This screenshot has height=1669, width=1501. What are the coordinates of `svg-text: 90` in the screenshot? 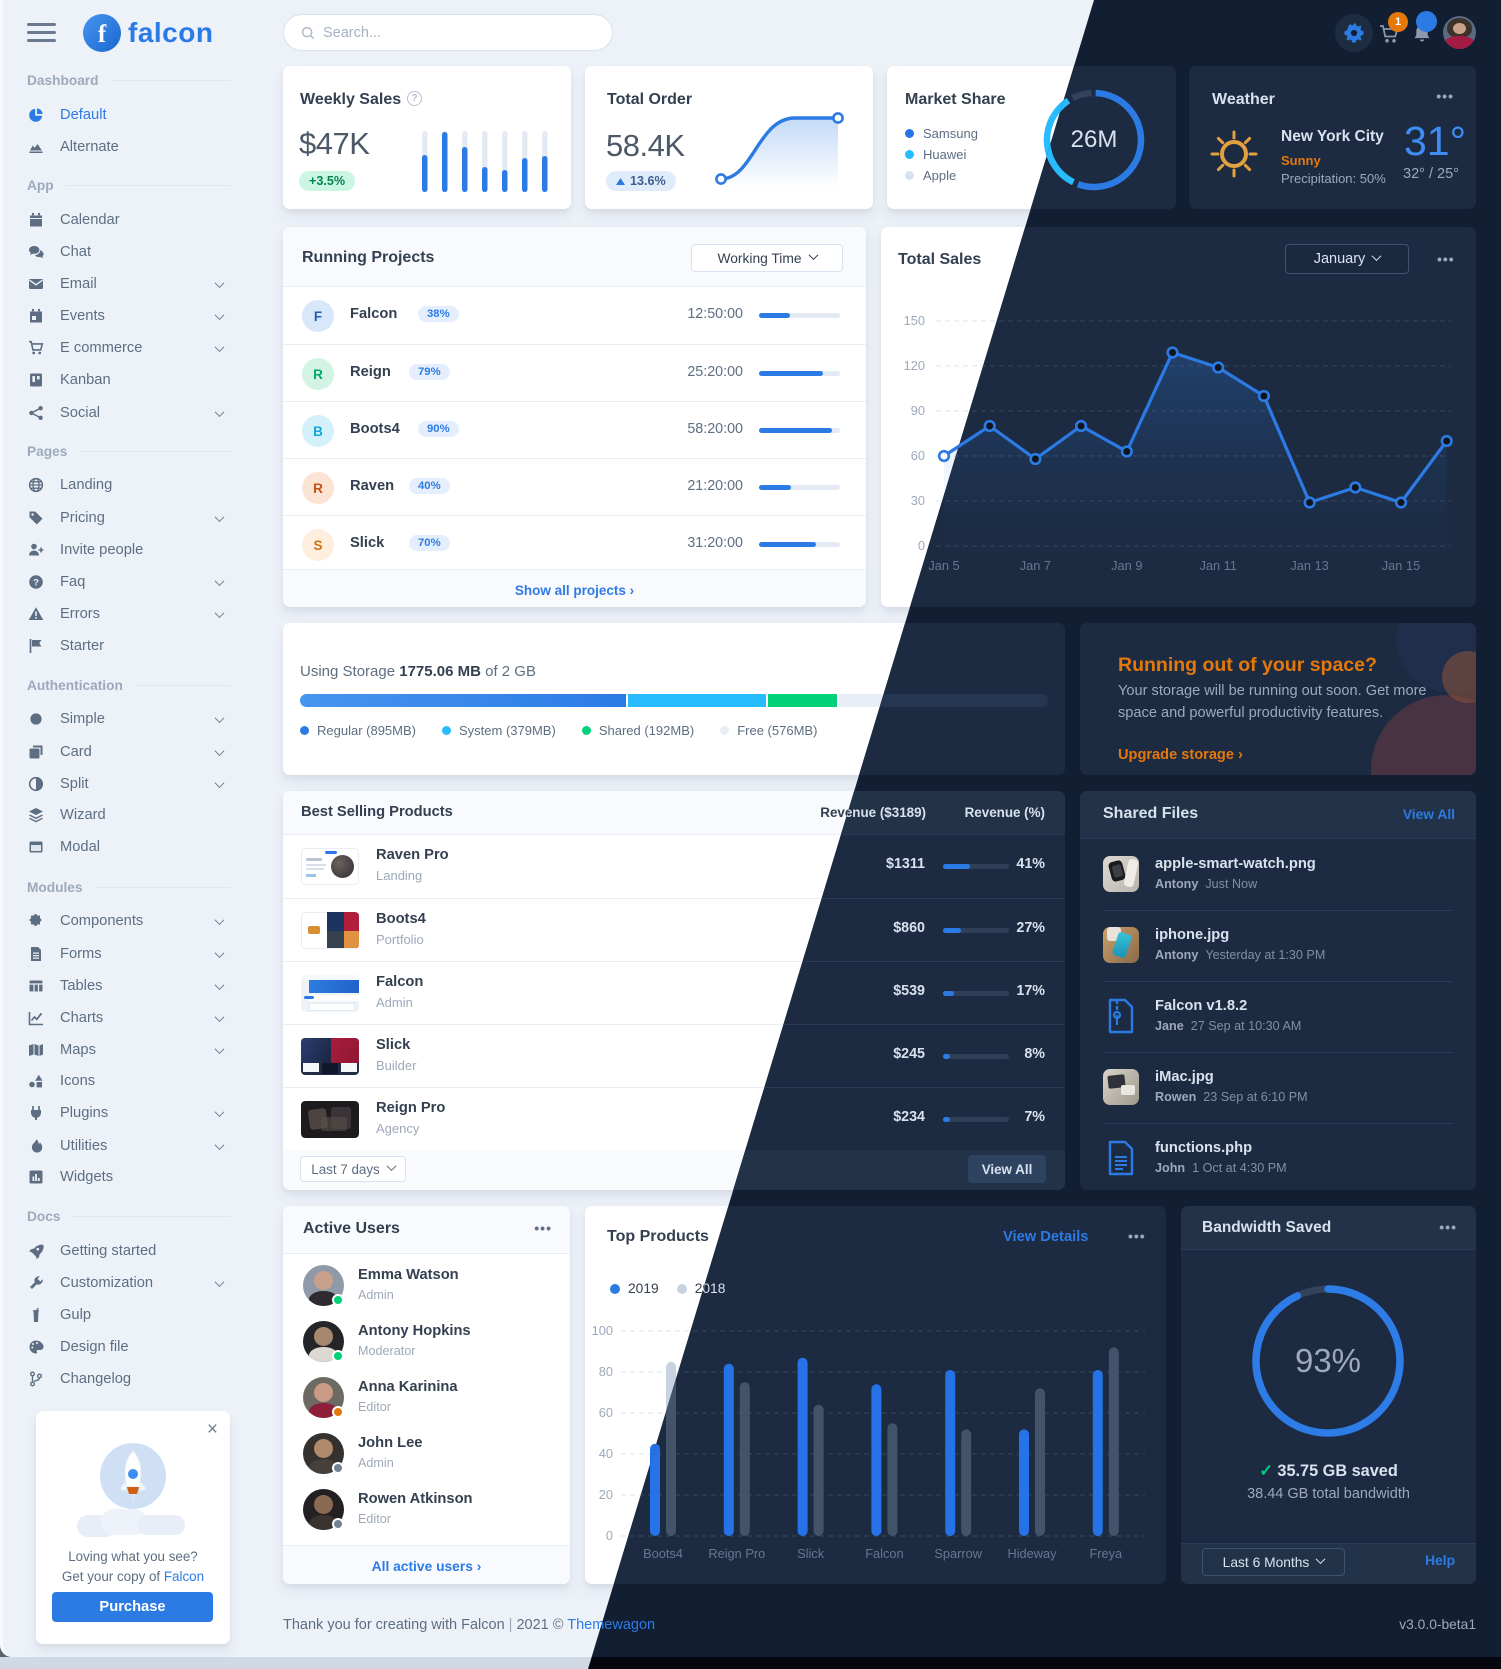 It's located at (918, 410).